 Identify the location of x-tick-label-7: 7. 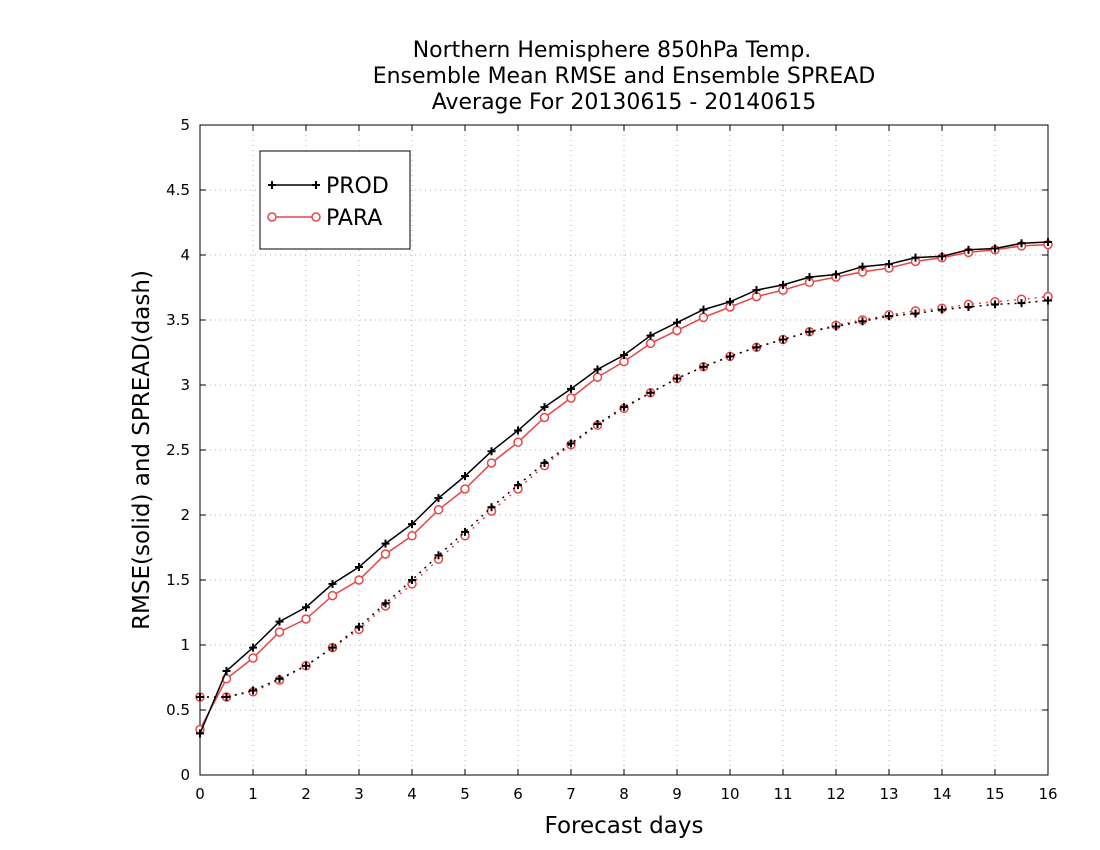
(571, 794).